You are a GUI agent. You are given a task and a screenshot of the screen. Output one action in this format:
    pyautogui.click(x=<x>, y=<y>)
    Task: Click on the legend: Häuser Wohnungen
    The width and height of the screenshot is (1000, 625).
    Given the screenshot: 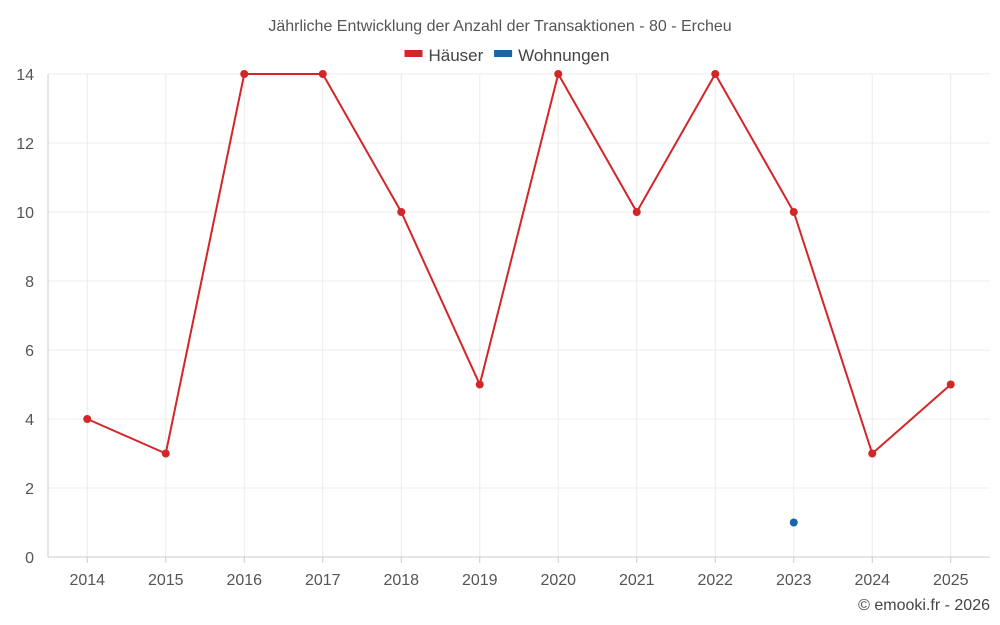 What is the action you would take?
    pyautogui.click(x=506, y=55)
    